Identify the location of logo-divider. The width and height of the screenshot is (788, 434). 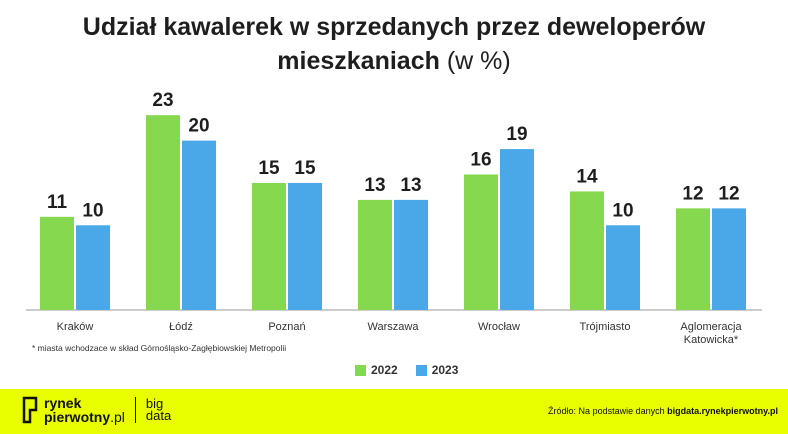
(135, 410).